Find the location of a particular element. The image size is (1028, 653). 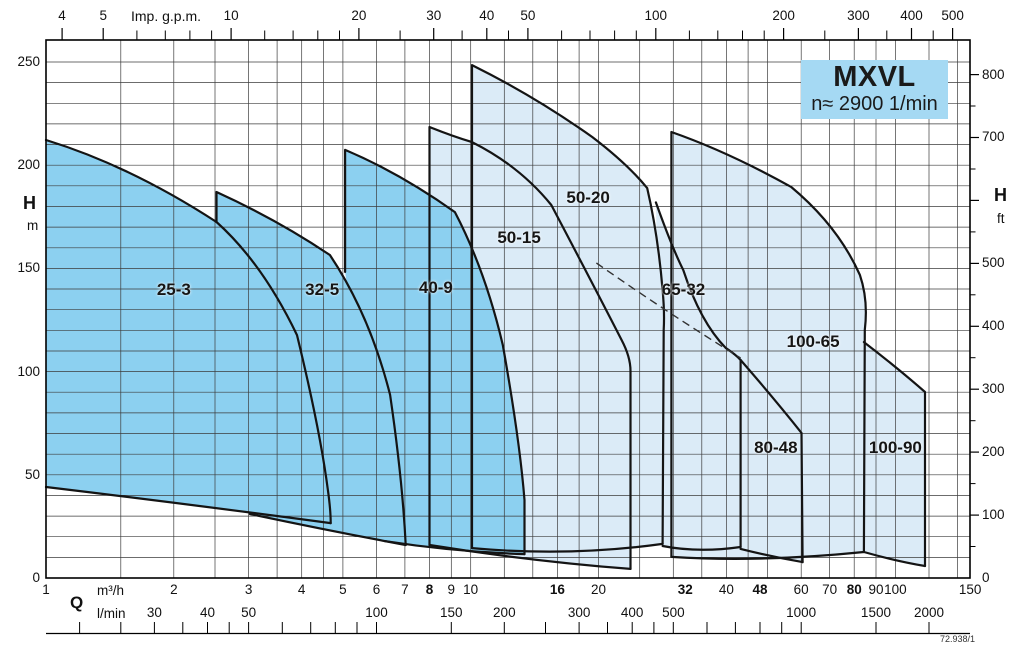

left-axis-h-label: H is located at coordinates (29, 203).